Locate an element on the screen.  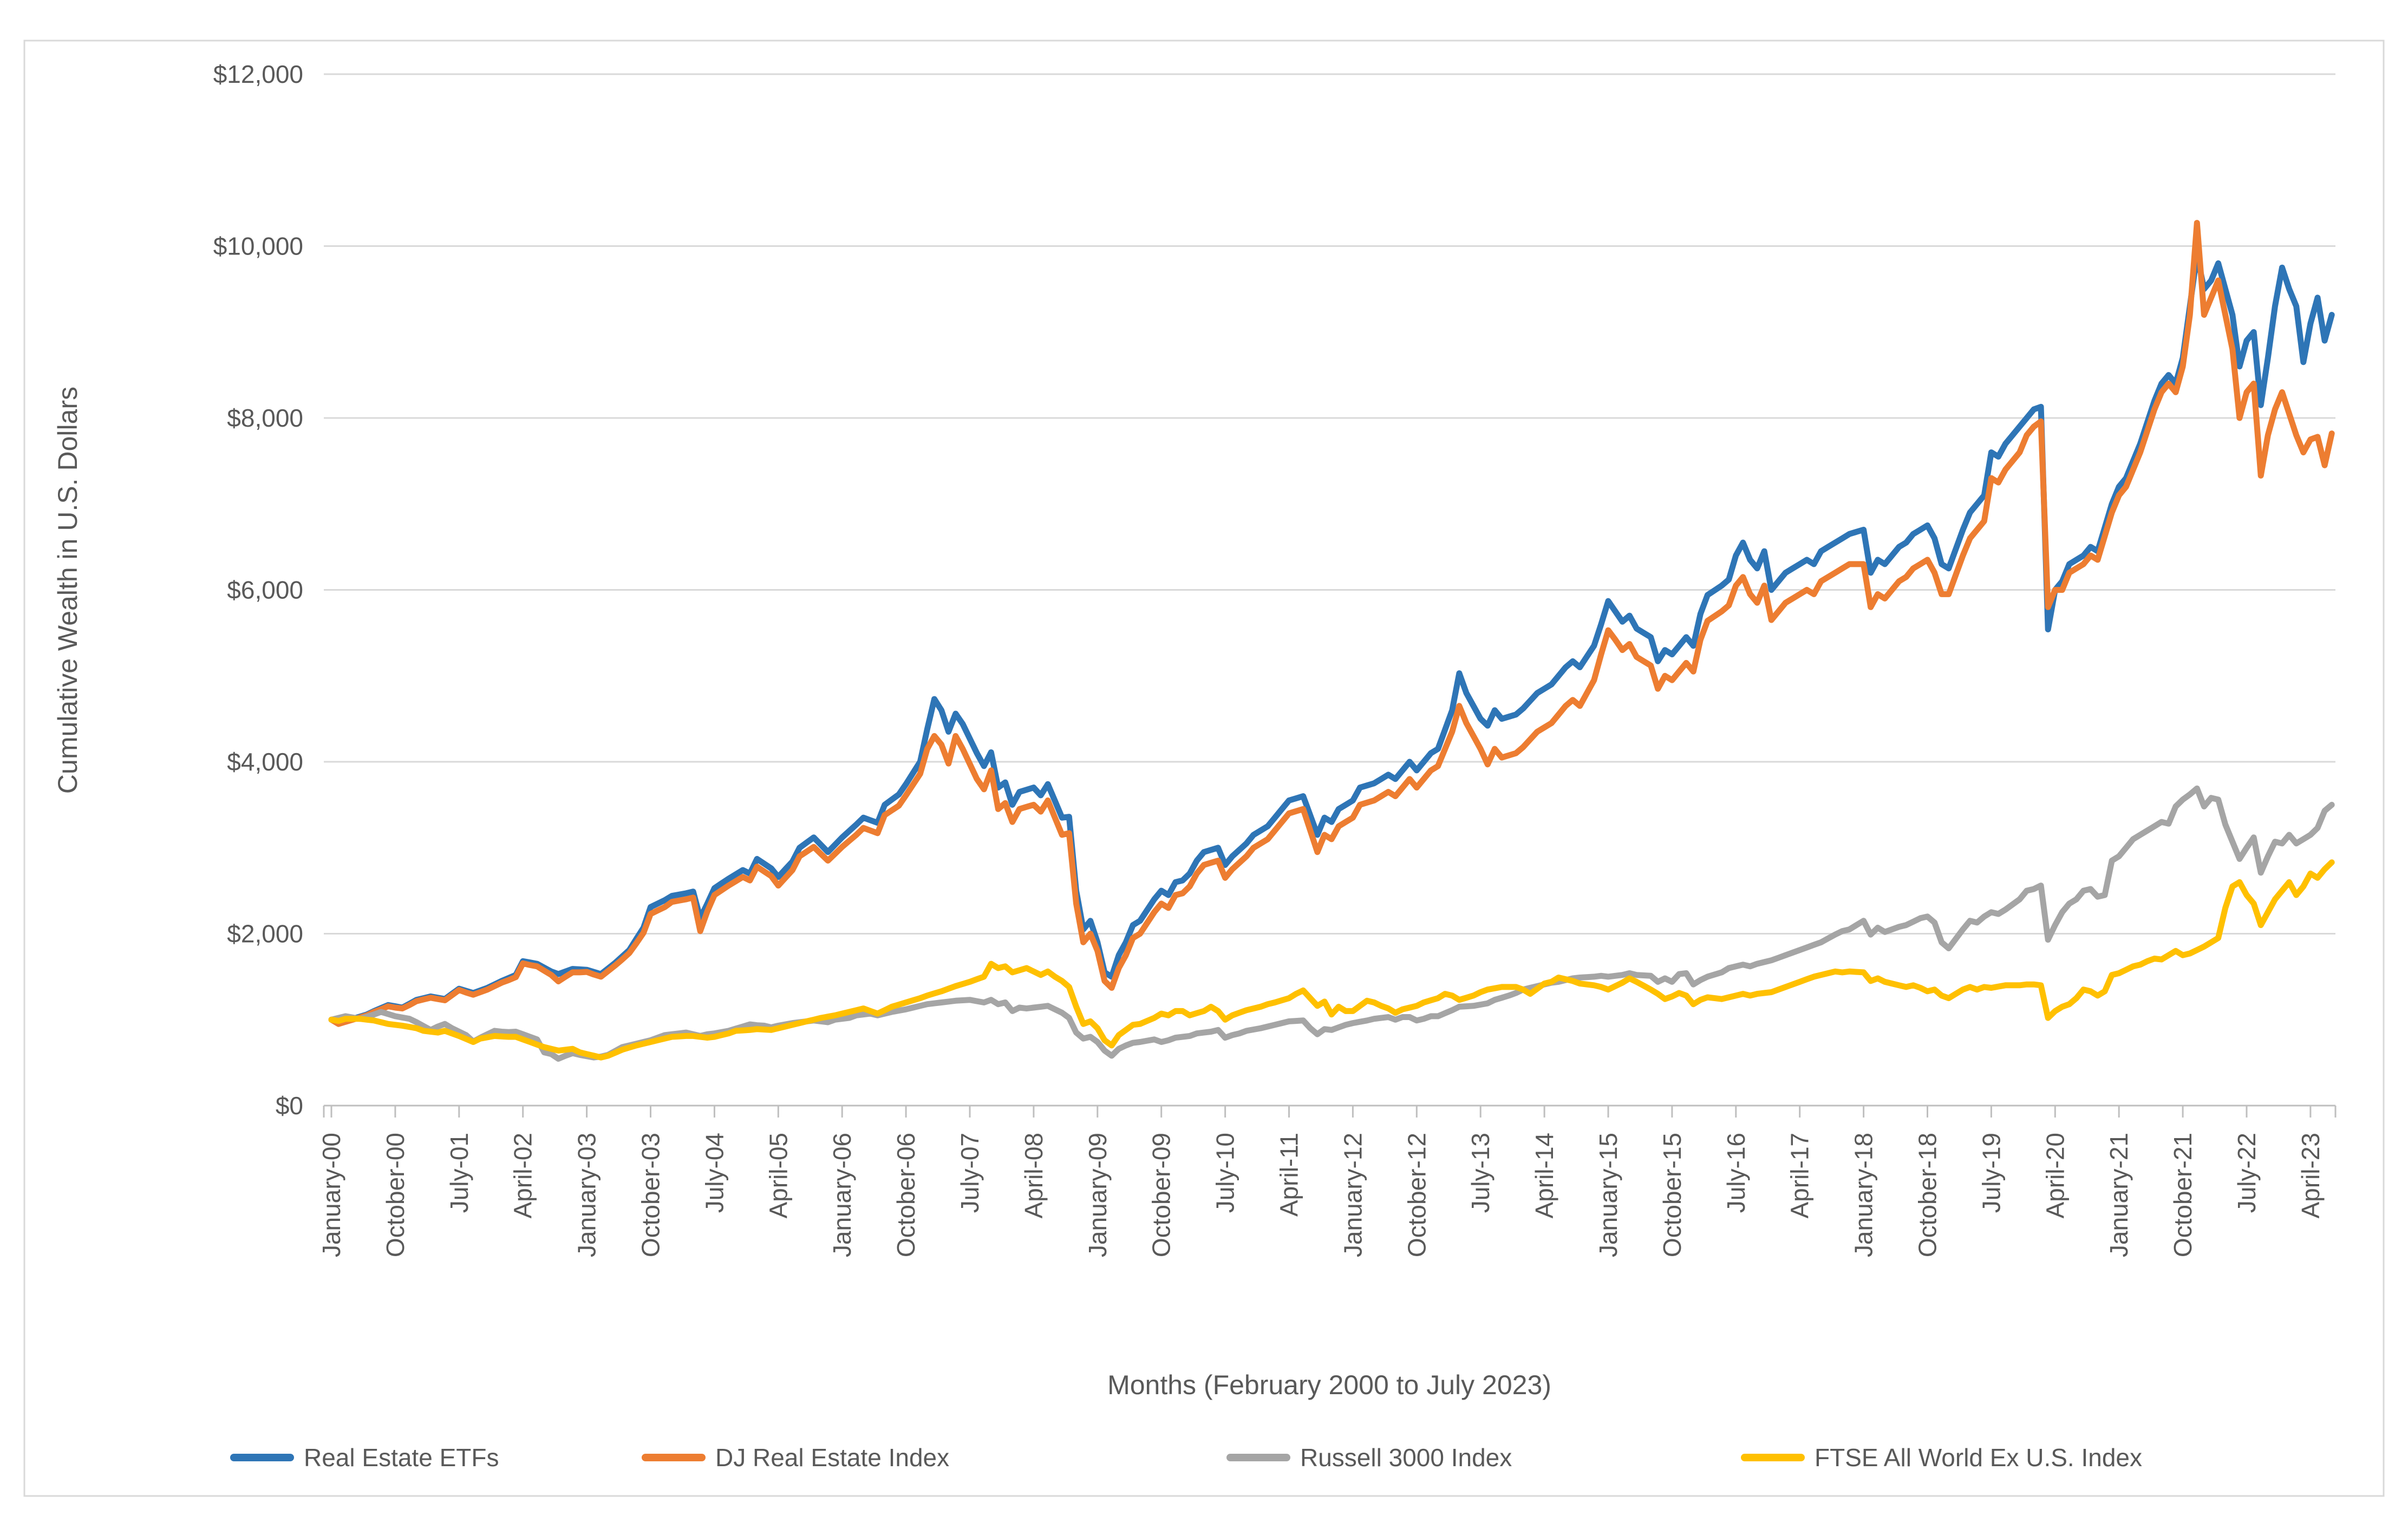
legend-label: Real Estate ETFs is located at coordinates (401, 1458).